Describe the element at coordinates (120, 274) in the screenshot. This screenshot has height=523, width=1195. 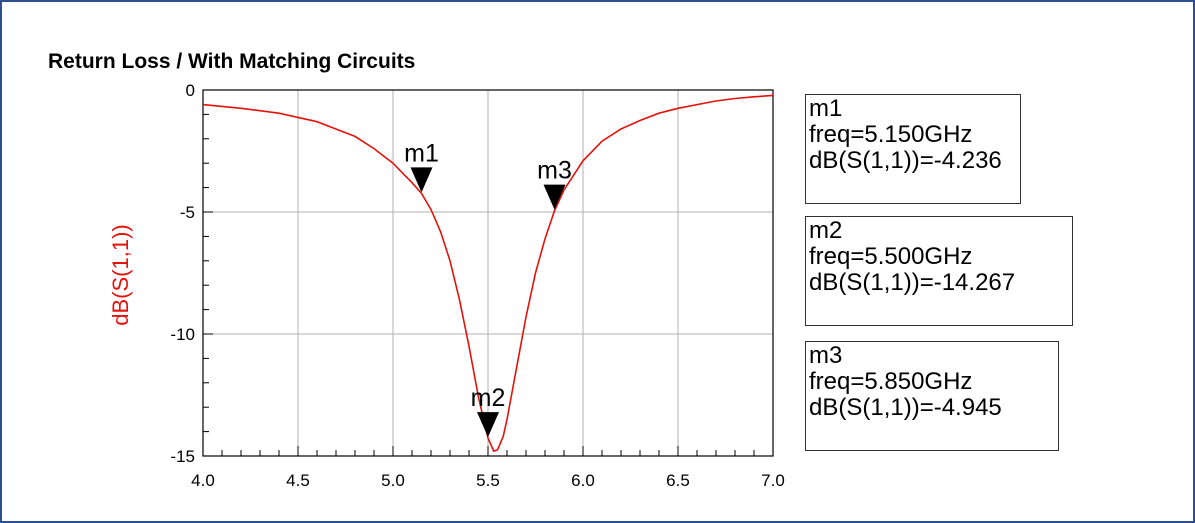
I see `y-axis-label: dB(S(1,1))` at that location.